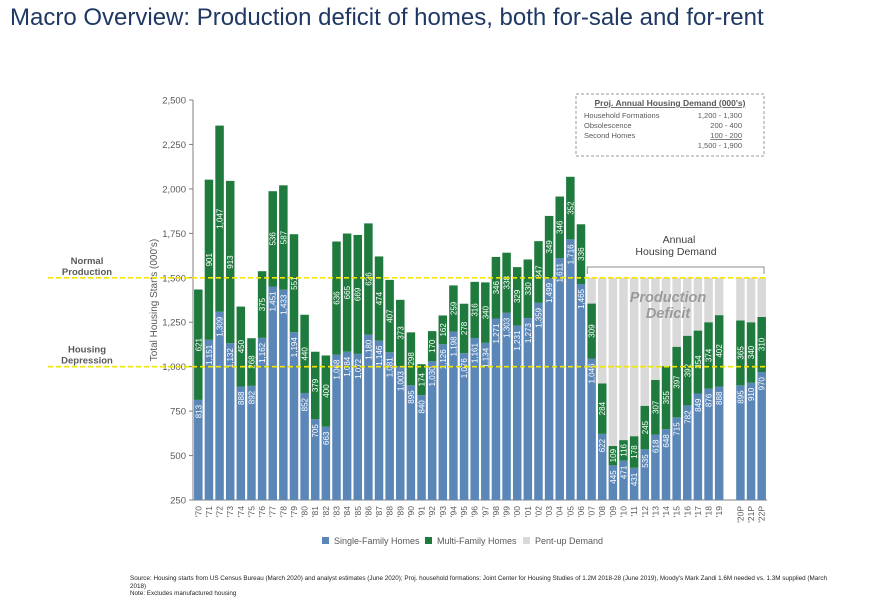 Image resolution: width=871 pixels, height=605 pixels. What do you see at coordinates (174, 367) in the screenshot?
I see `y-tick-label: 1,000` at bounding box center [174, 367].